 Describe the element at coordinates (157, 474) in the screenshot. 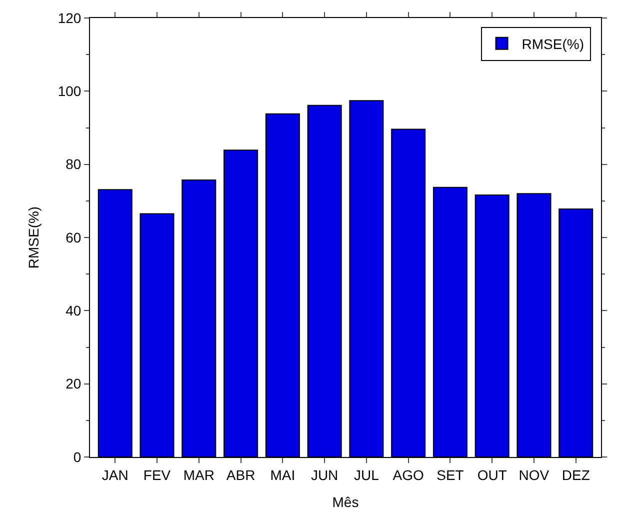

I see `x-tick-label: FEV` at that location.